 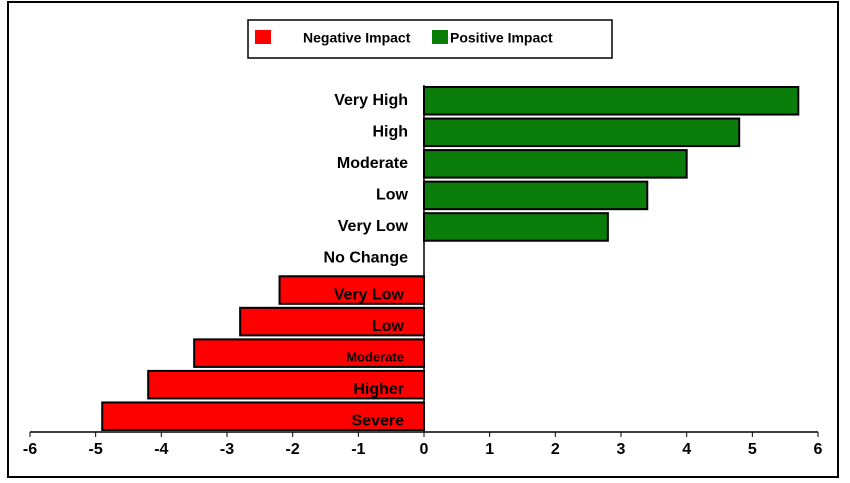 What do you see at coordinates (358, 449) in the screenshot?
I see `x-tick-label: -1` at bounding box center [358, 449].